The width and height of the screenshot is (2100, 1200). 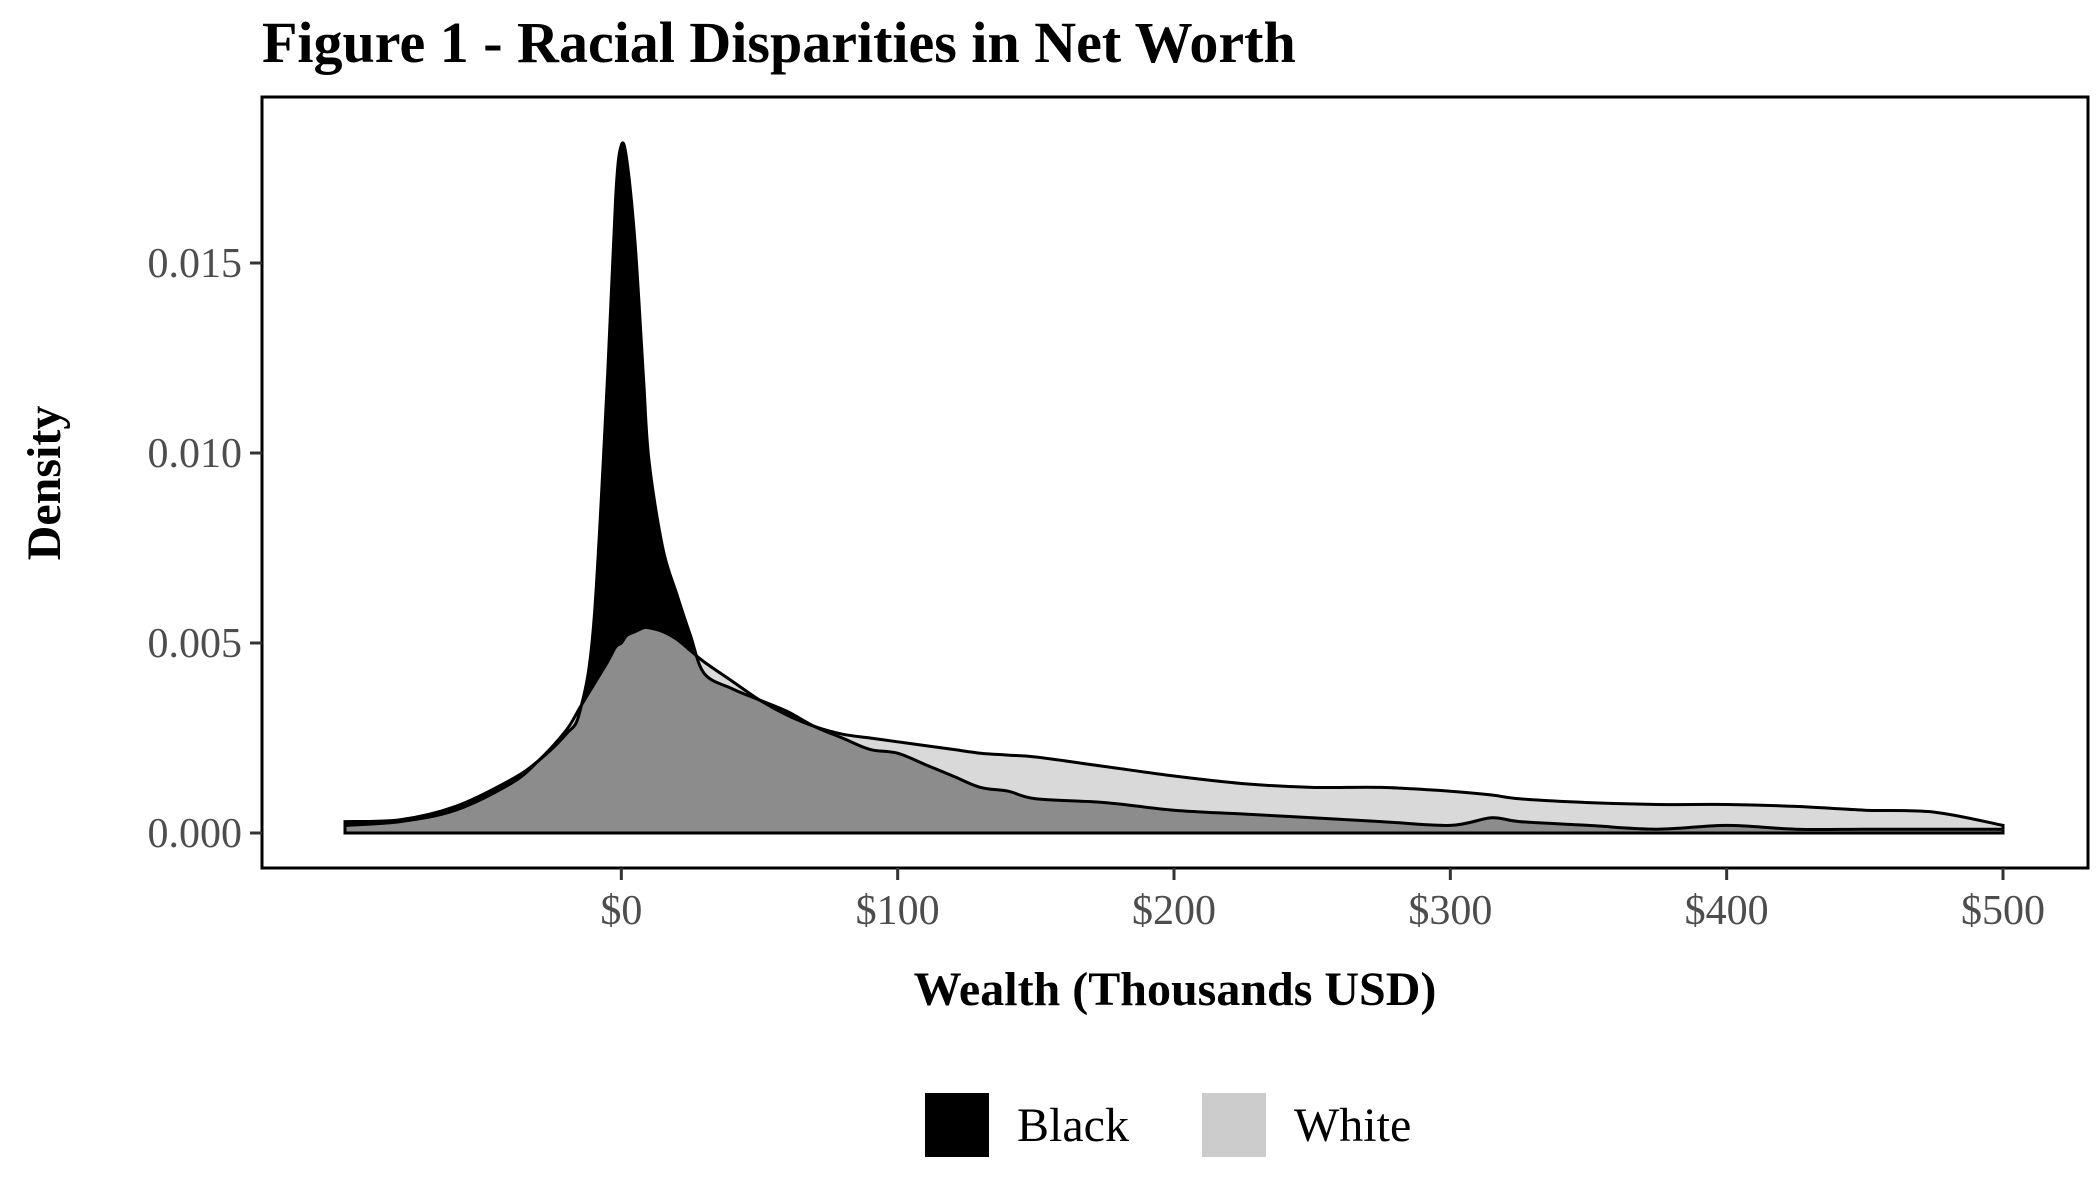 I want to click on y-axis-title: Density, so click(x=44, y=483).